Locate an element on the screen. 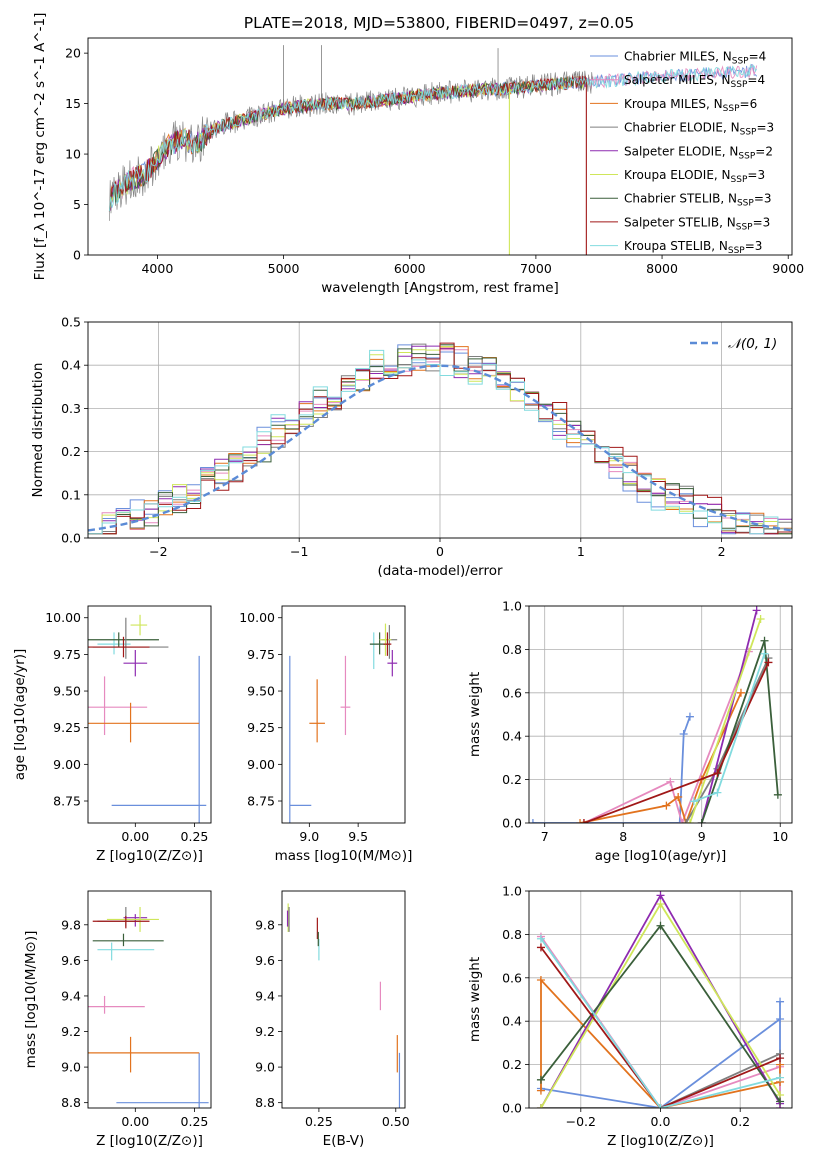  y-tick-label: 5 is located at coordinates (77, 204).